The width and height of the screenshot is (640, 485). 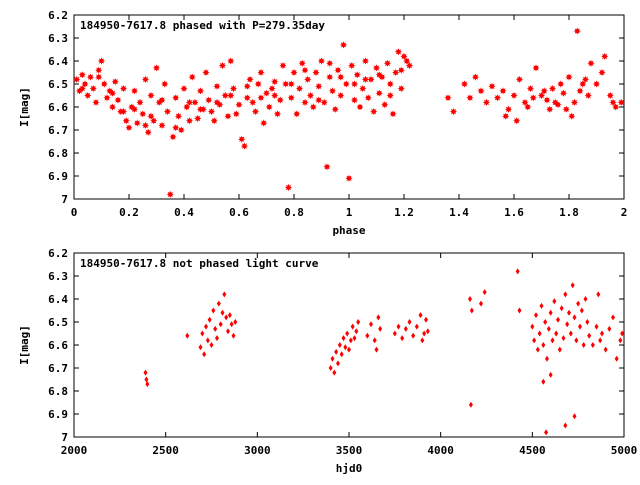 I want to click on x-axis-label: phase, so click(x=348, y=230).